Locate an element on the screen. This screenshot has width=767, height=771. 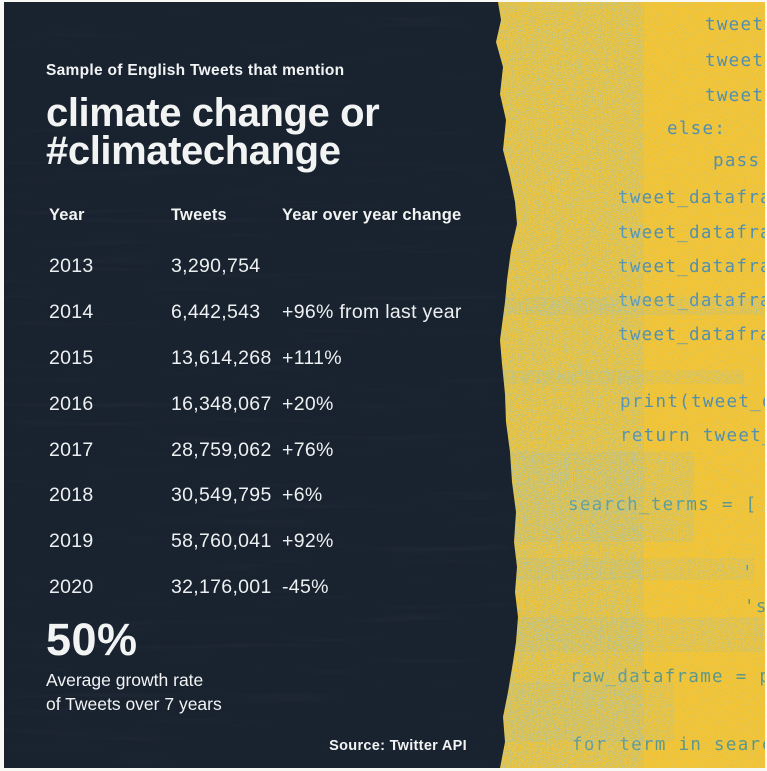
code-line: pass is located at coordinates (737, 161).